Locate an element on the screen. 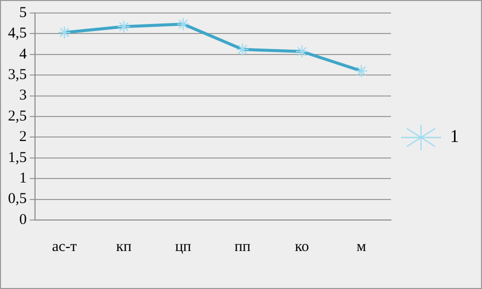 This screenshot has width=482, height=289. x-tick-label: м is located at coordinates (361, 246).